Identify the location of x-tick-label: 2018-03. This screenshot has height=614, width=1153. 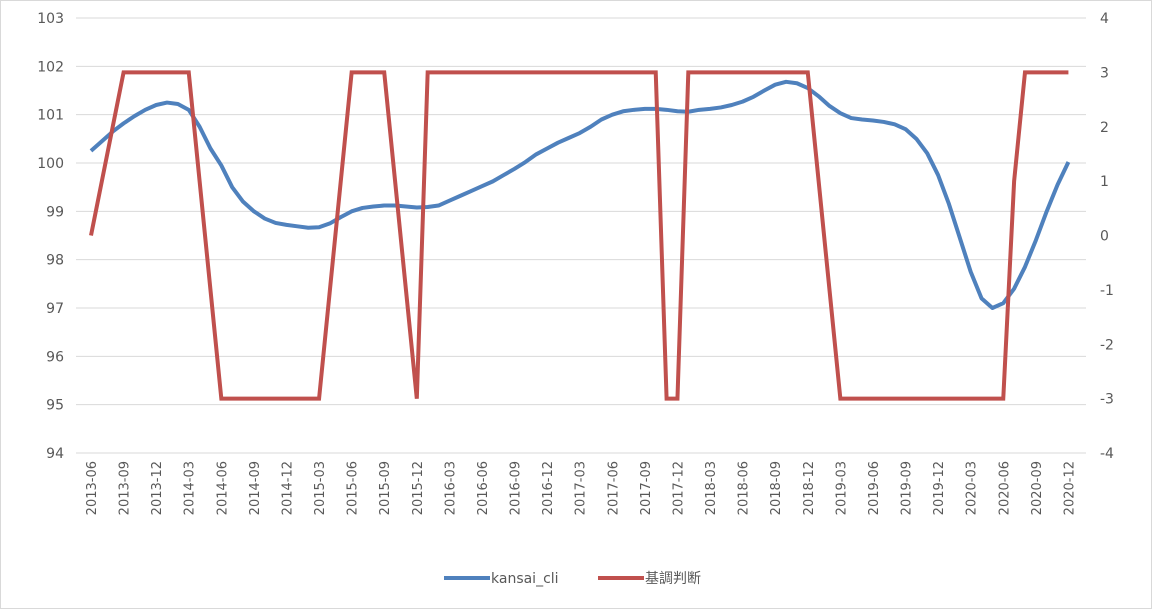
(711, 488).